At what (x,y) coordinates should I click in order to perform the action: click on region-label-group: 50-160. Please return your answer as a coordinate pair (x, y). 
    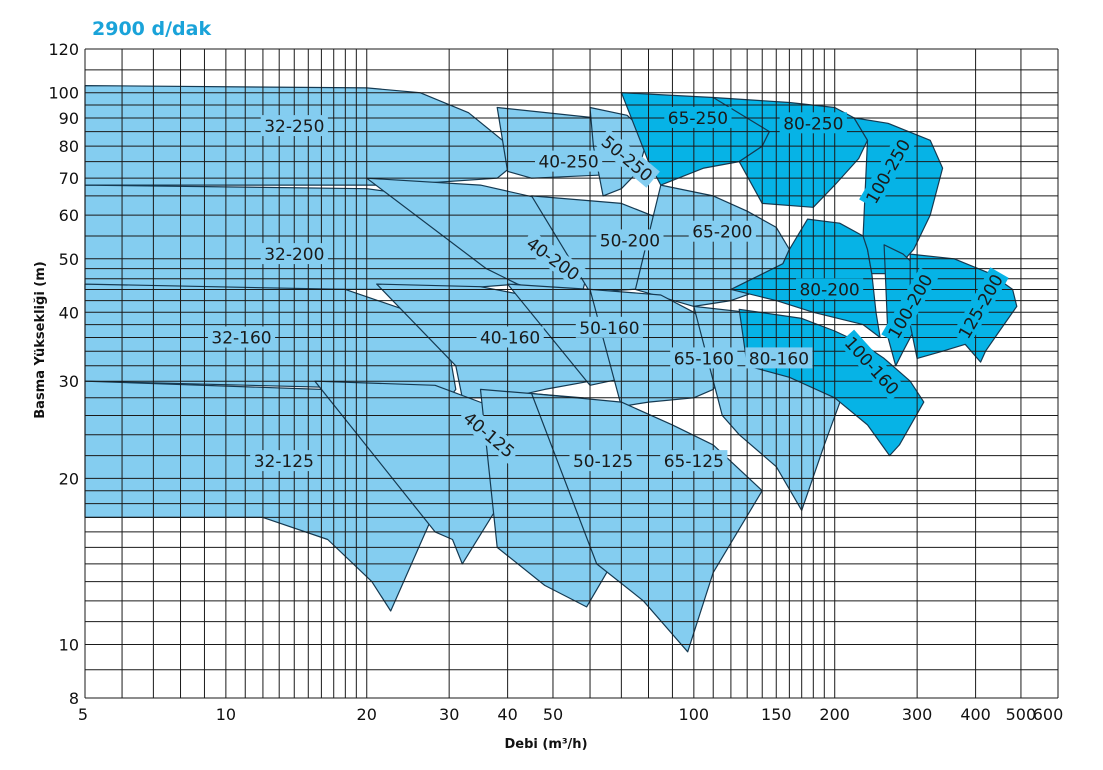
    Looking at the image, I should click on (609, 327).